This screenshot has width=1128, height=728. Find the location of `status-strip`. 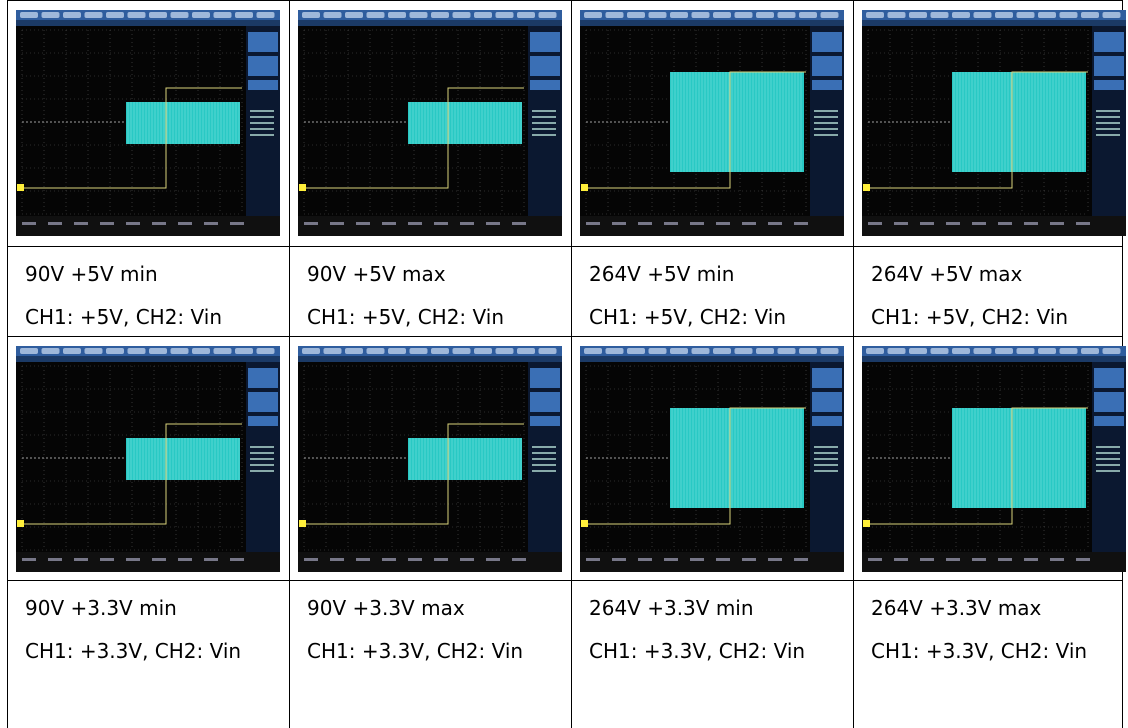

status-strip is located at coordinates (148, 23).